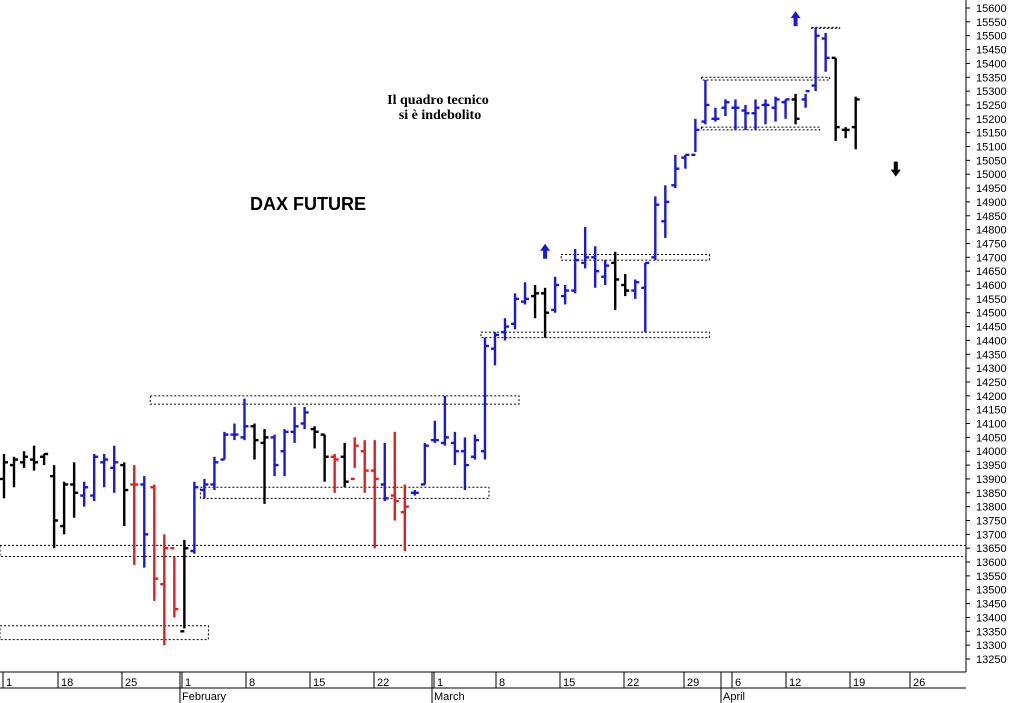 The width and height of the screenshot is (1014, 703). Describe the element at coordinates (991, 535) in the screenshot. I see `y-tick-label: 13700` at that location.